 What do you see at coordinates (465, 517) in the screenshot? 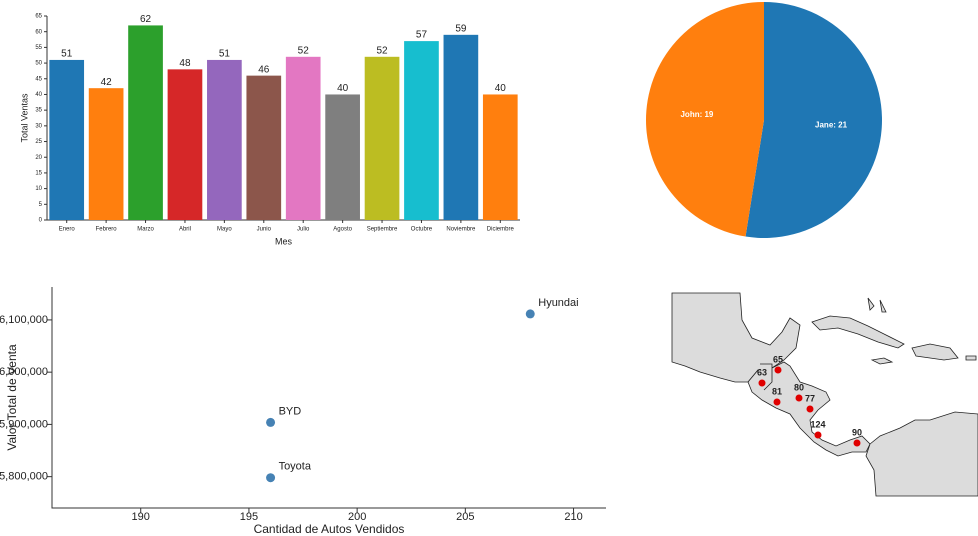
I see `x-tick-label: 205` at bounding box center [465, 517].